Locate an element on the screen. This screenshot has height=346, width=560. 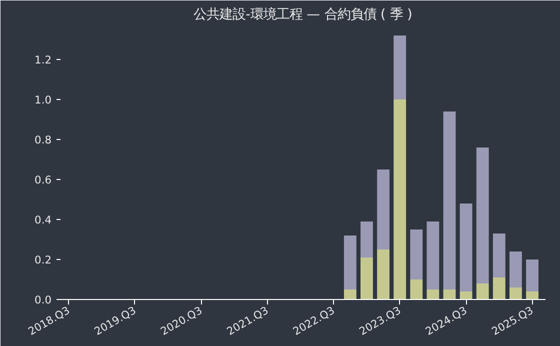
y-tick-label: 0.0 is located at coordinates (43, 300).